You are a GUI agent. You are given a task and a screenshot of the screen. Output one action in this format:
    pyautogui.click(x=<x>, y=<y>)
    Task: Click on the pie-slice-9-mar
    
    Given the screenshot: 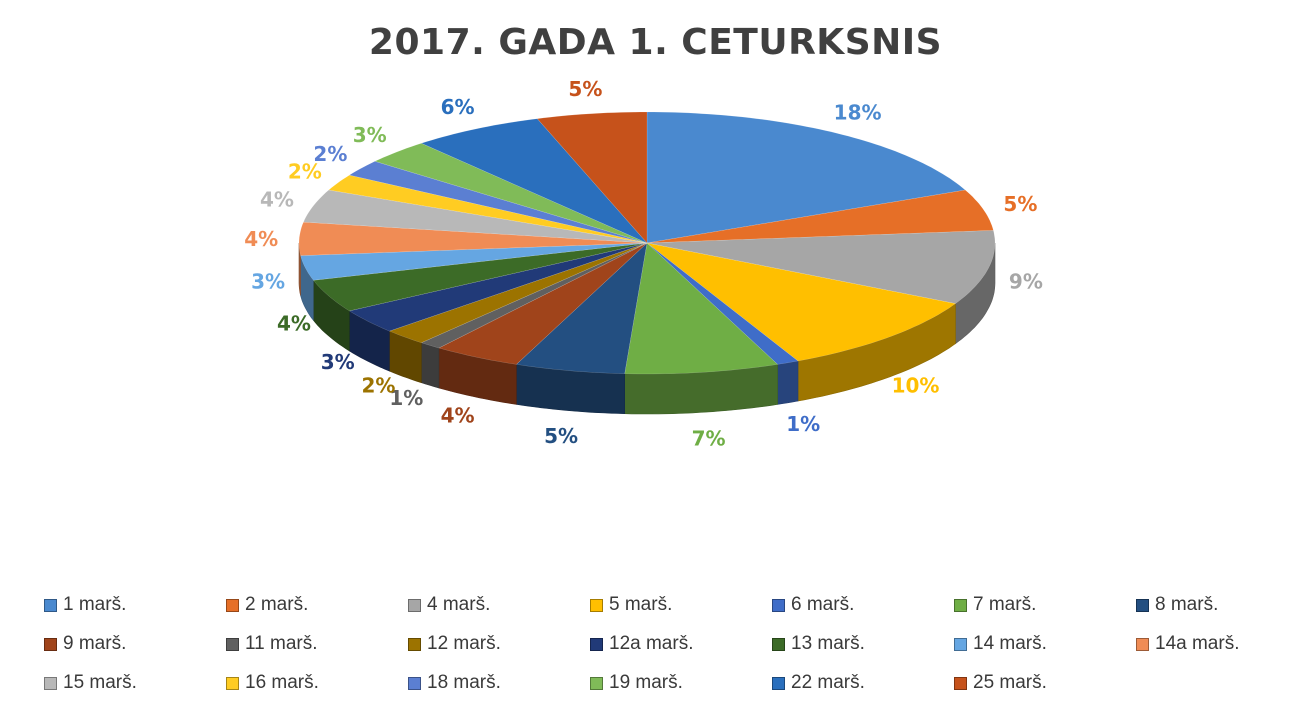 What is the action you would take?
    pyautogui.click(x=543, y=303)
    